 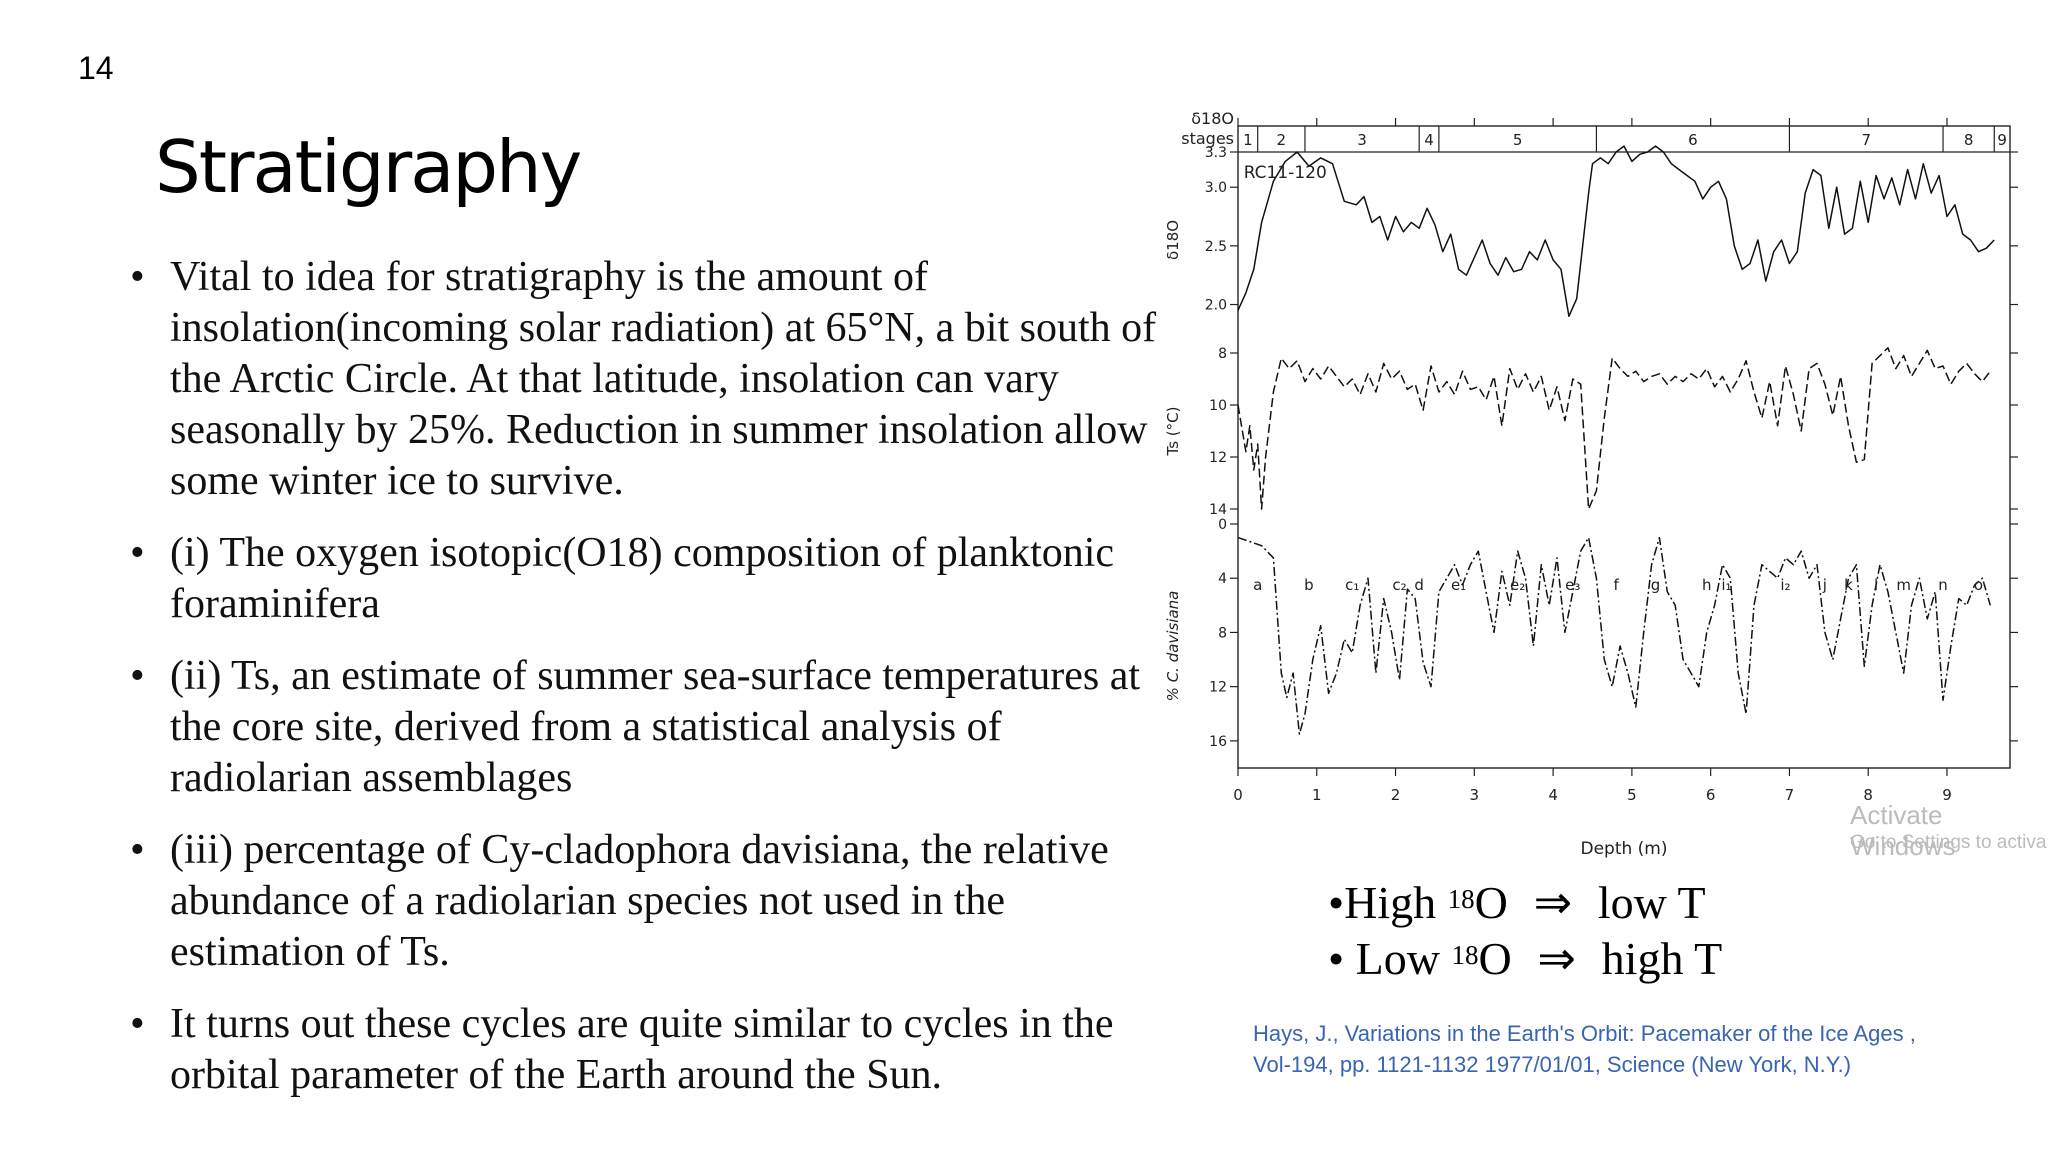 I want to click on zone-label: i₁, so click(x=1726, y=585).